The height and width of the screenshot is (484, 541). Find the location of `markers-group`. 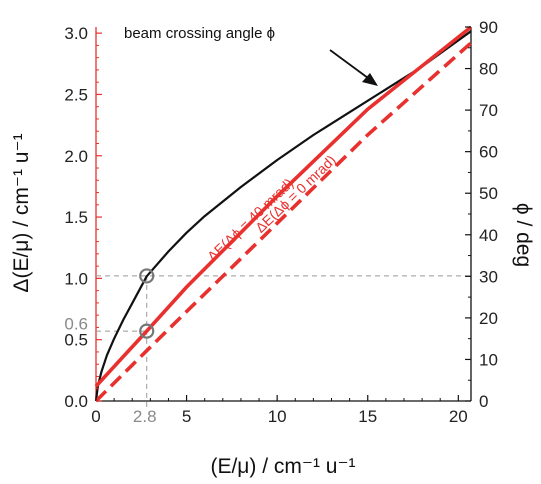

markers-group is located at coordinates (147, 303).